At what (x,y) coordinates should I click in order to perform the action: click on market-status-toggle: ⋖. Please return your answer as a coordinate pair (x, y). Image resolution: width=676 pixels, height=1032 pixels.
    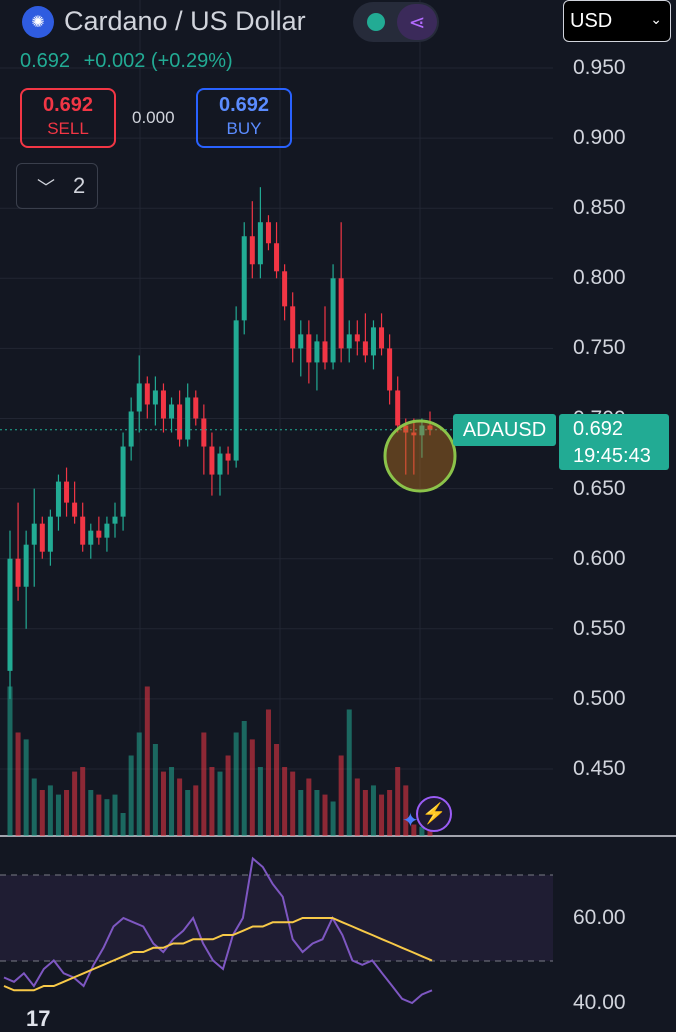
    Looking at the image, I should click on (396, 22).